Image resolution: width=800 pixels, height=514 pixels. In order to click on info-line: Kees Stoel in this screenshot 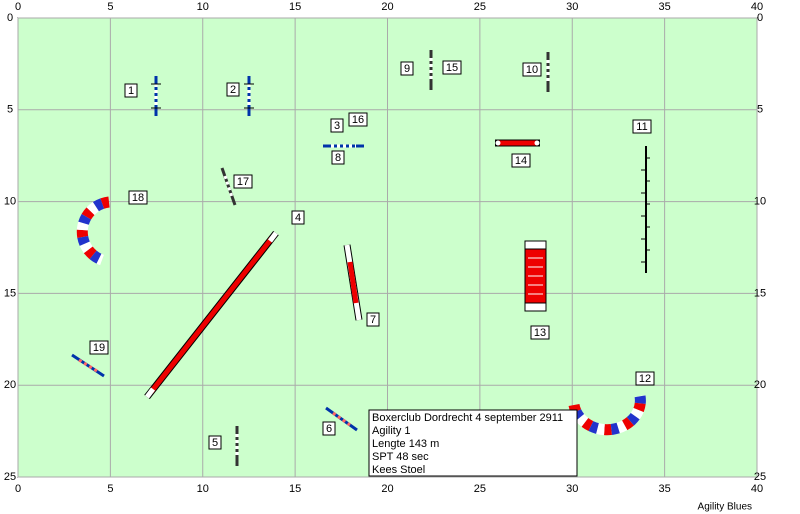, I will do `click(398, 470)`.